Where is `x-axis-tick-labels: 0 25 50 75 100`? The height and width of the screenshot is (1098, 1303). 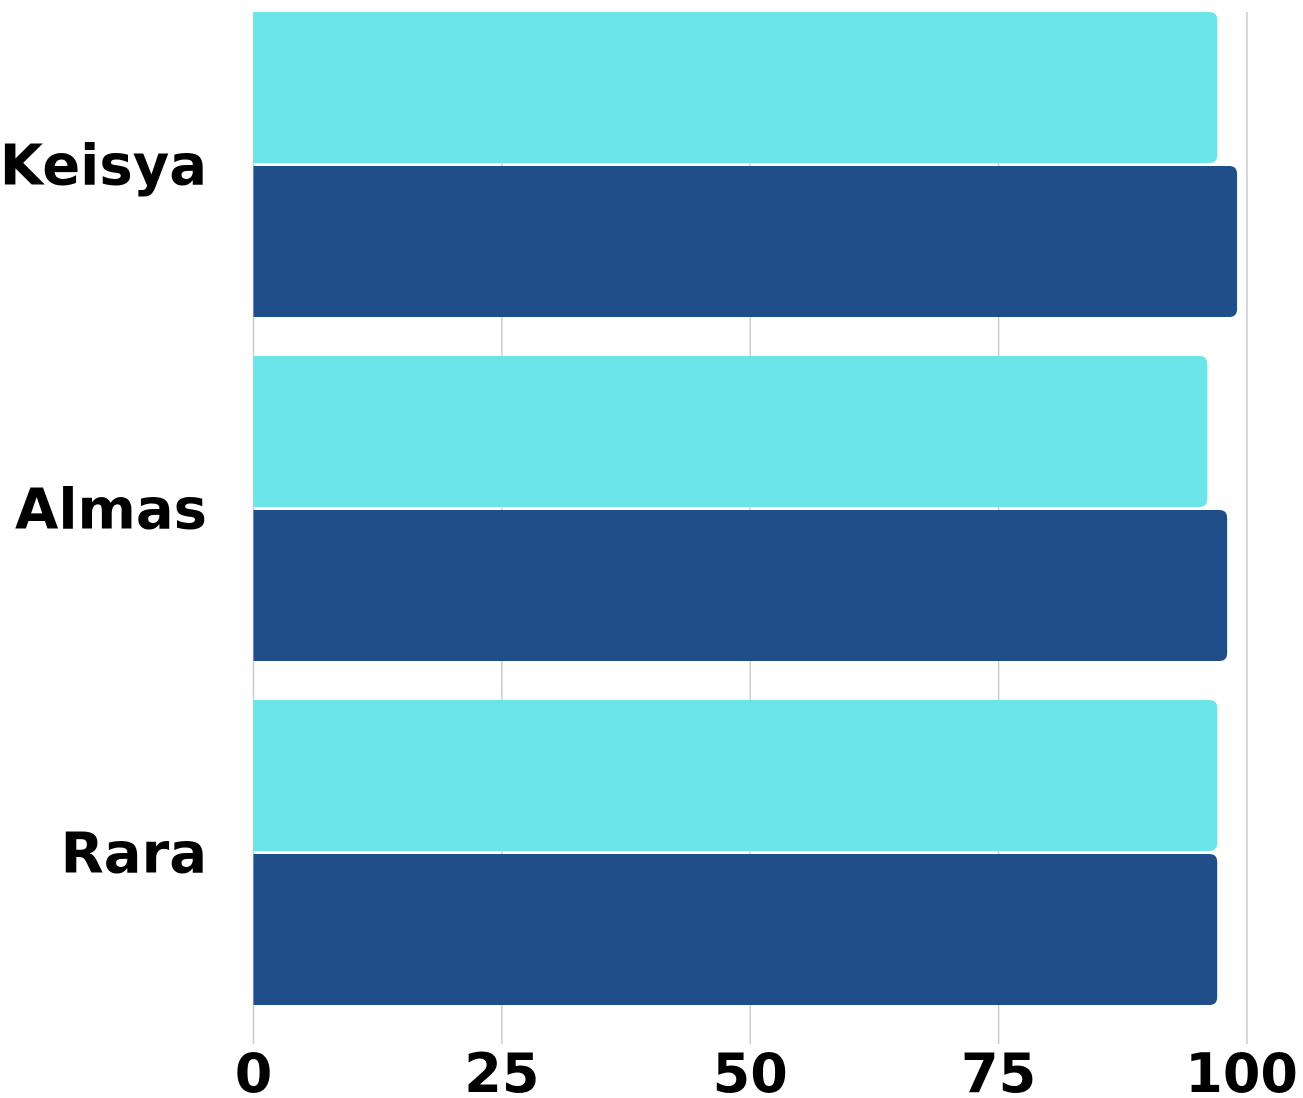
x-axis-tick-labels: 0 25 50 75 100 is located at coordinates (766, 1070).